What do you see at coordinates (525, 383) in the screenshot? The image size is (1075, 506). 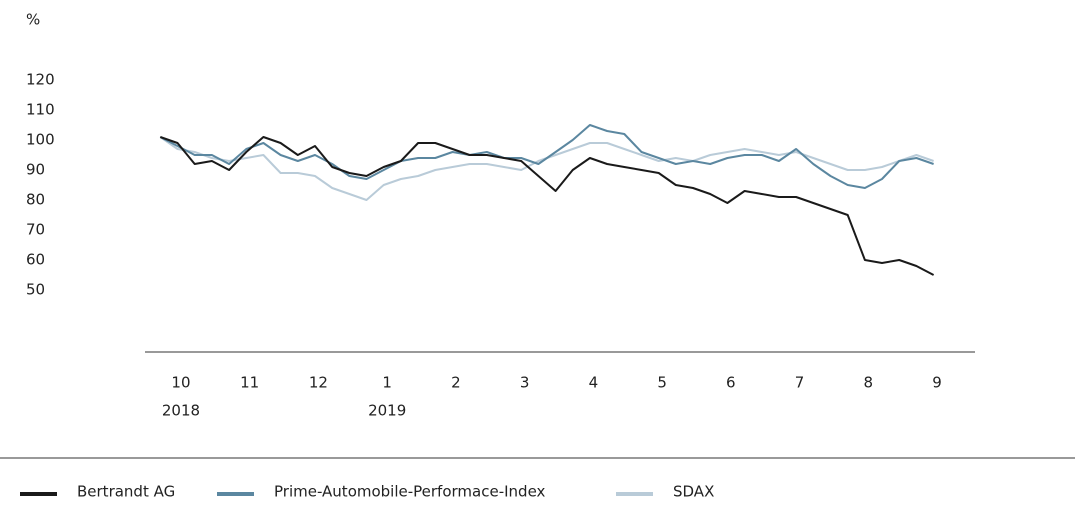 I see `x-tick-label: 3` at bounding box center [525, 383].